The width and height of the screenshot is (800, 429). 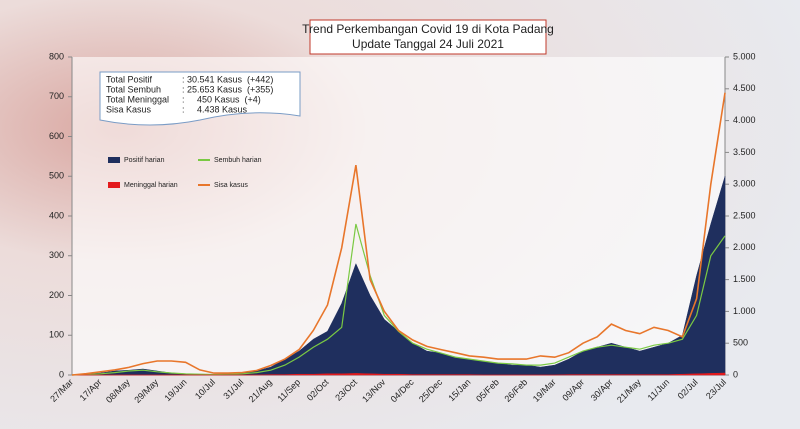 What do you see at coordinates (56, 176) in the screenshot?
I see `y-tick-label: 500` at bounding box center [56, 176].